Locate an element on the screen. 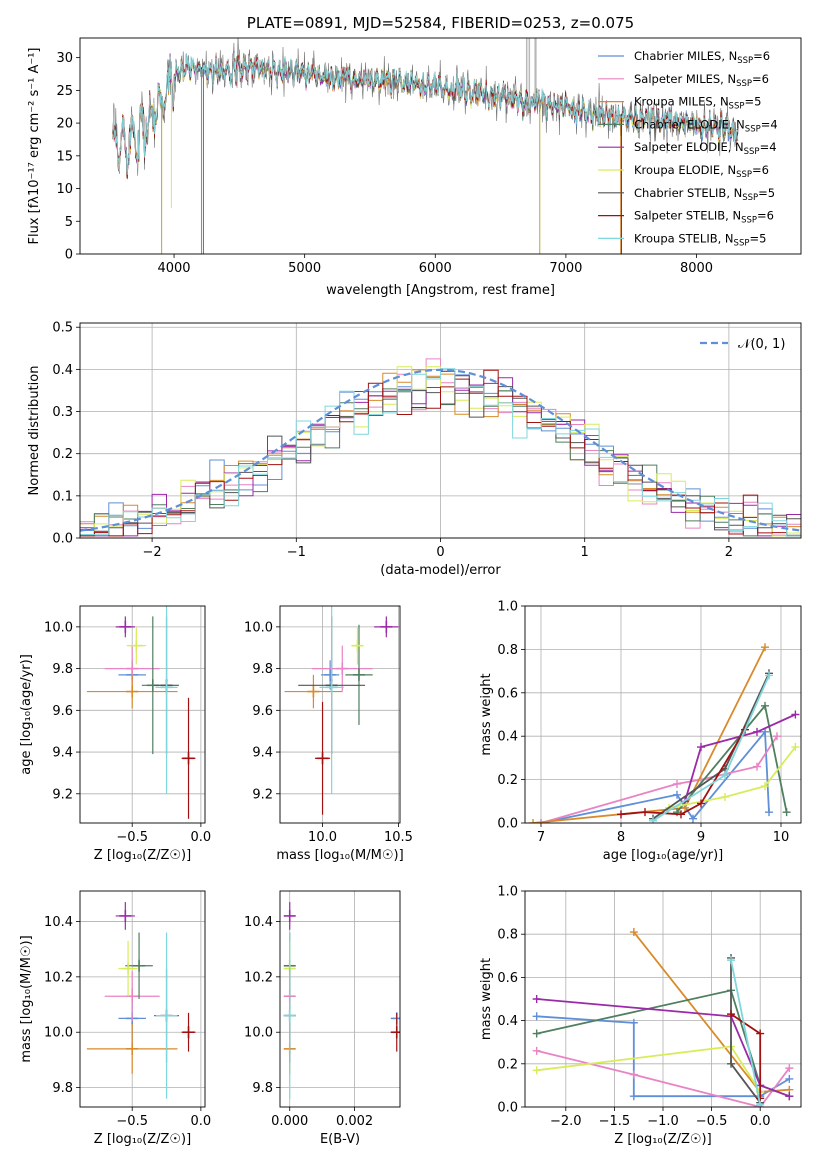 This screenshot has height=1170, width=819. y-tick-label: 25 is located at coordinates (64, 91).